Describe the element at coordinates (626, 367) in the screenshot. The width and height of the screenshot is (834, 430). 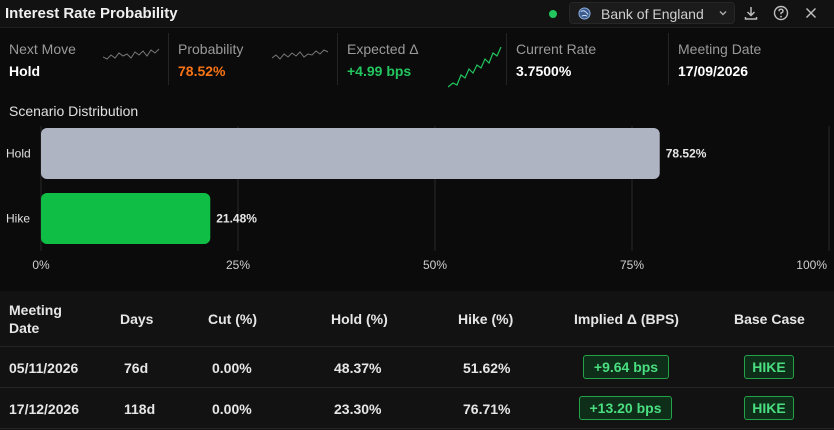
I see `implied-delta-badge: +9.64 bps` at that location.